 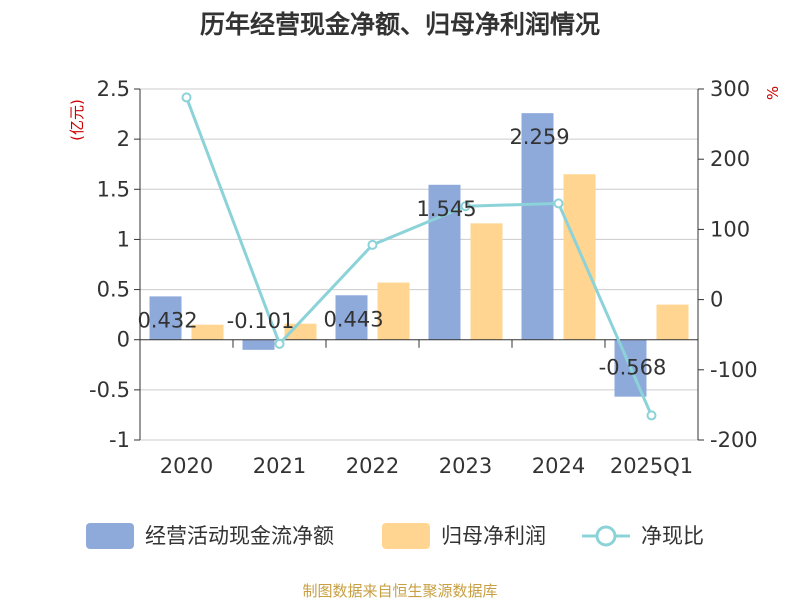 I want to click on chart-title: 历年经营现金净额、归母净利润情况, so click(x=400, y=24).